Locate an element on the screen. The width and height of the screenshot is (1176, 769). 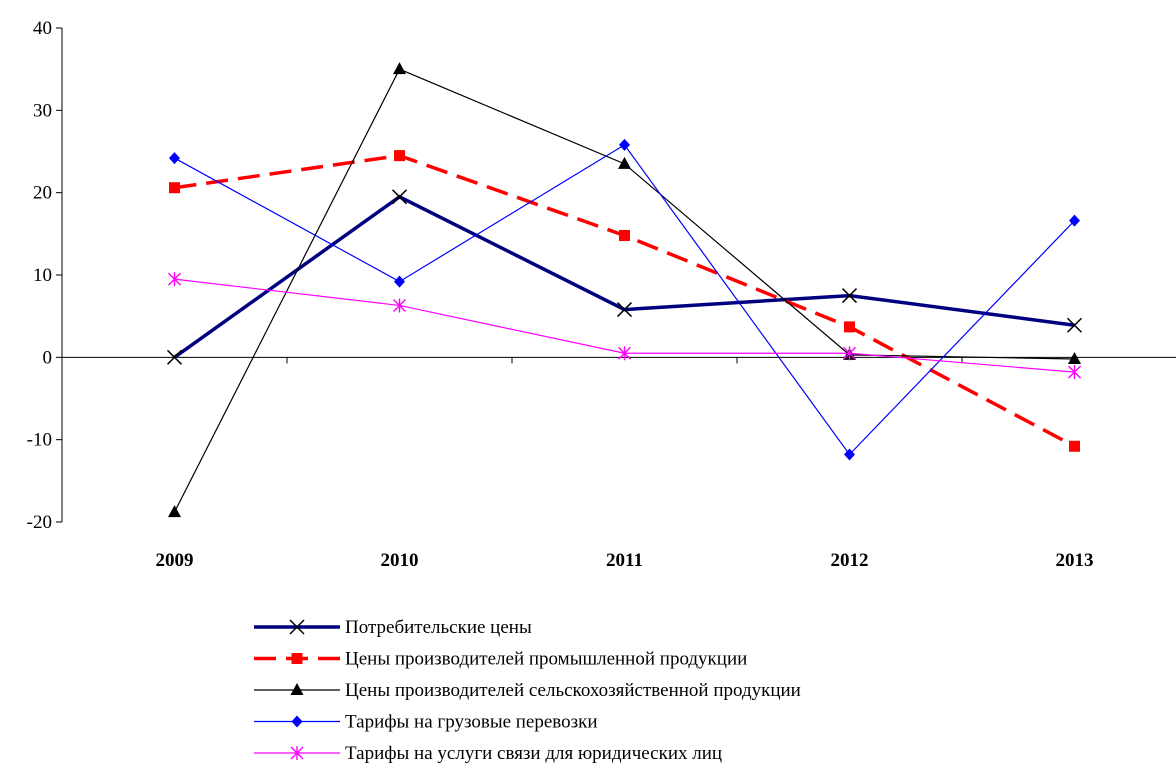
x-tick-label: 2013 is located at coordinates (1075, 560).